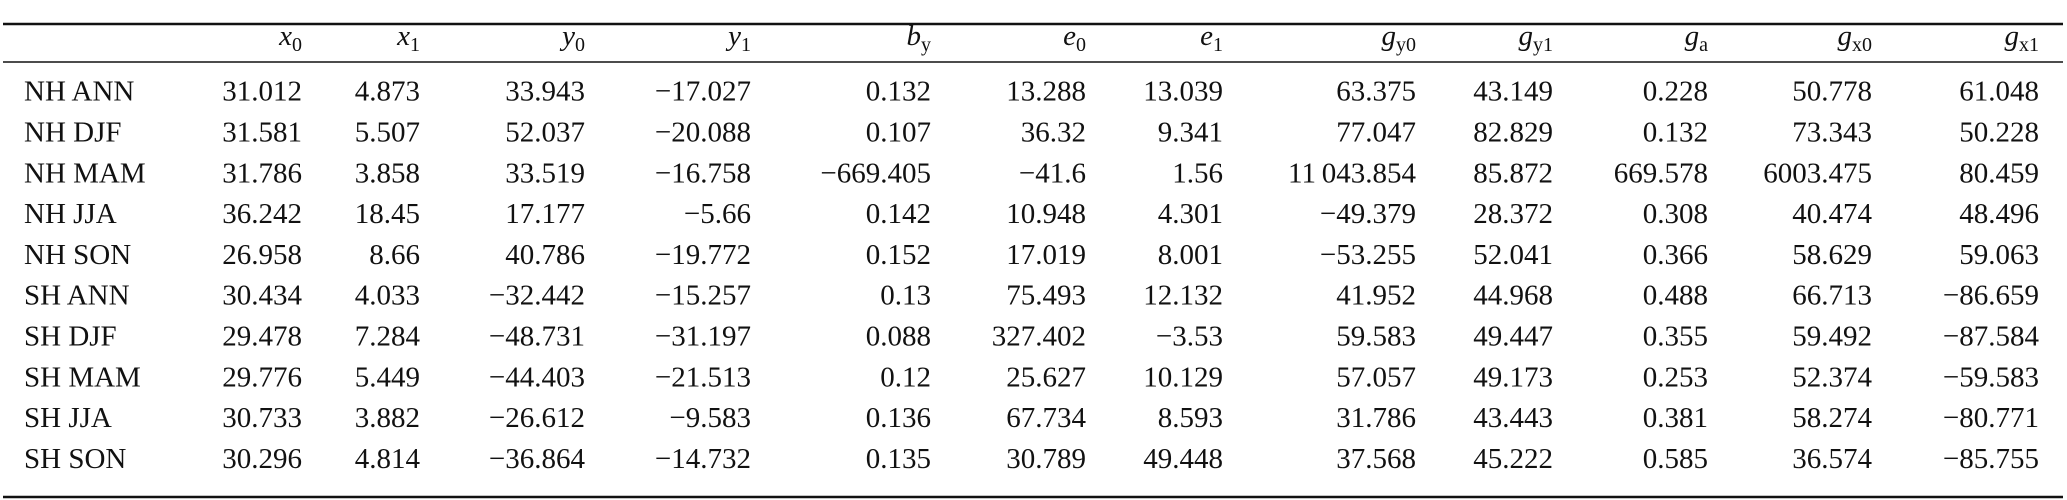 The image size is (2067, 500). Describe the element at coordinates (262, 296) in the screenshot. I see `cell: 30.434` at that location.